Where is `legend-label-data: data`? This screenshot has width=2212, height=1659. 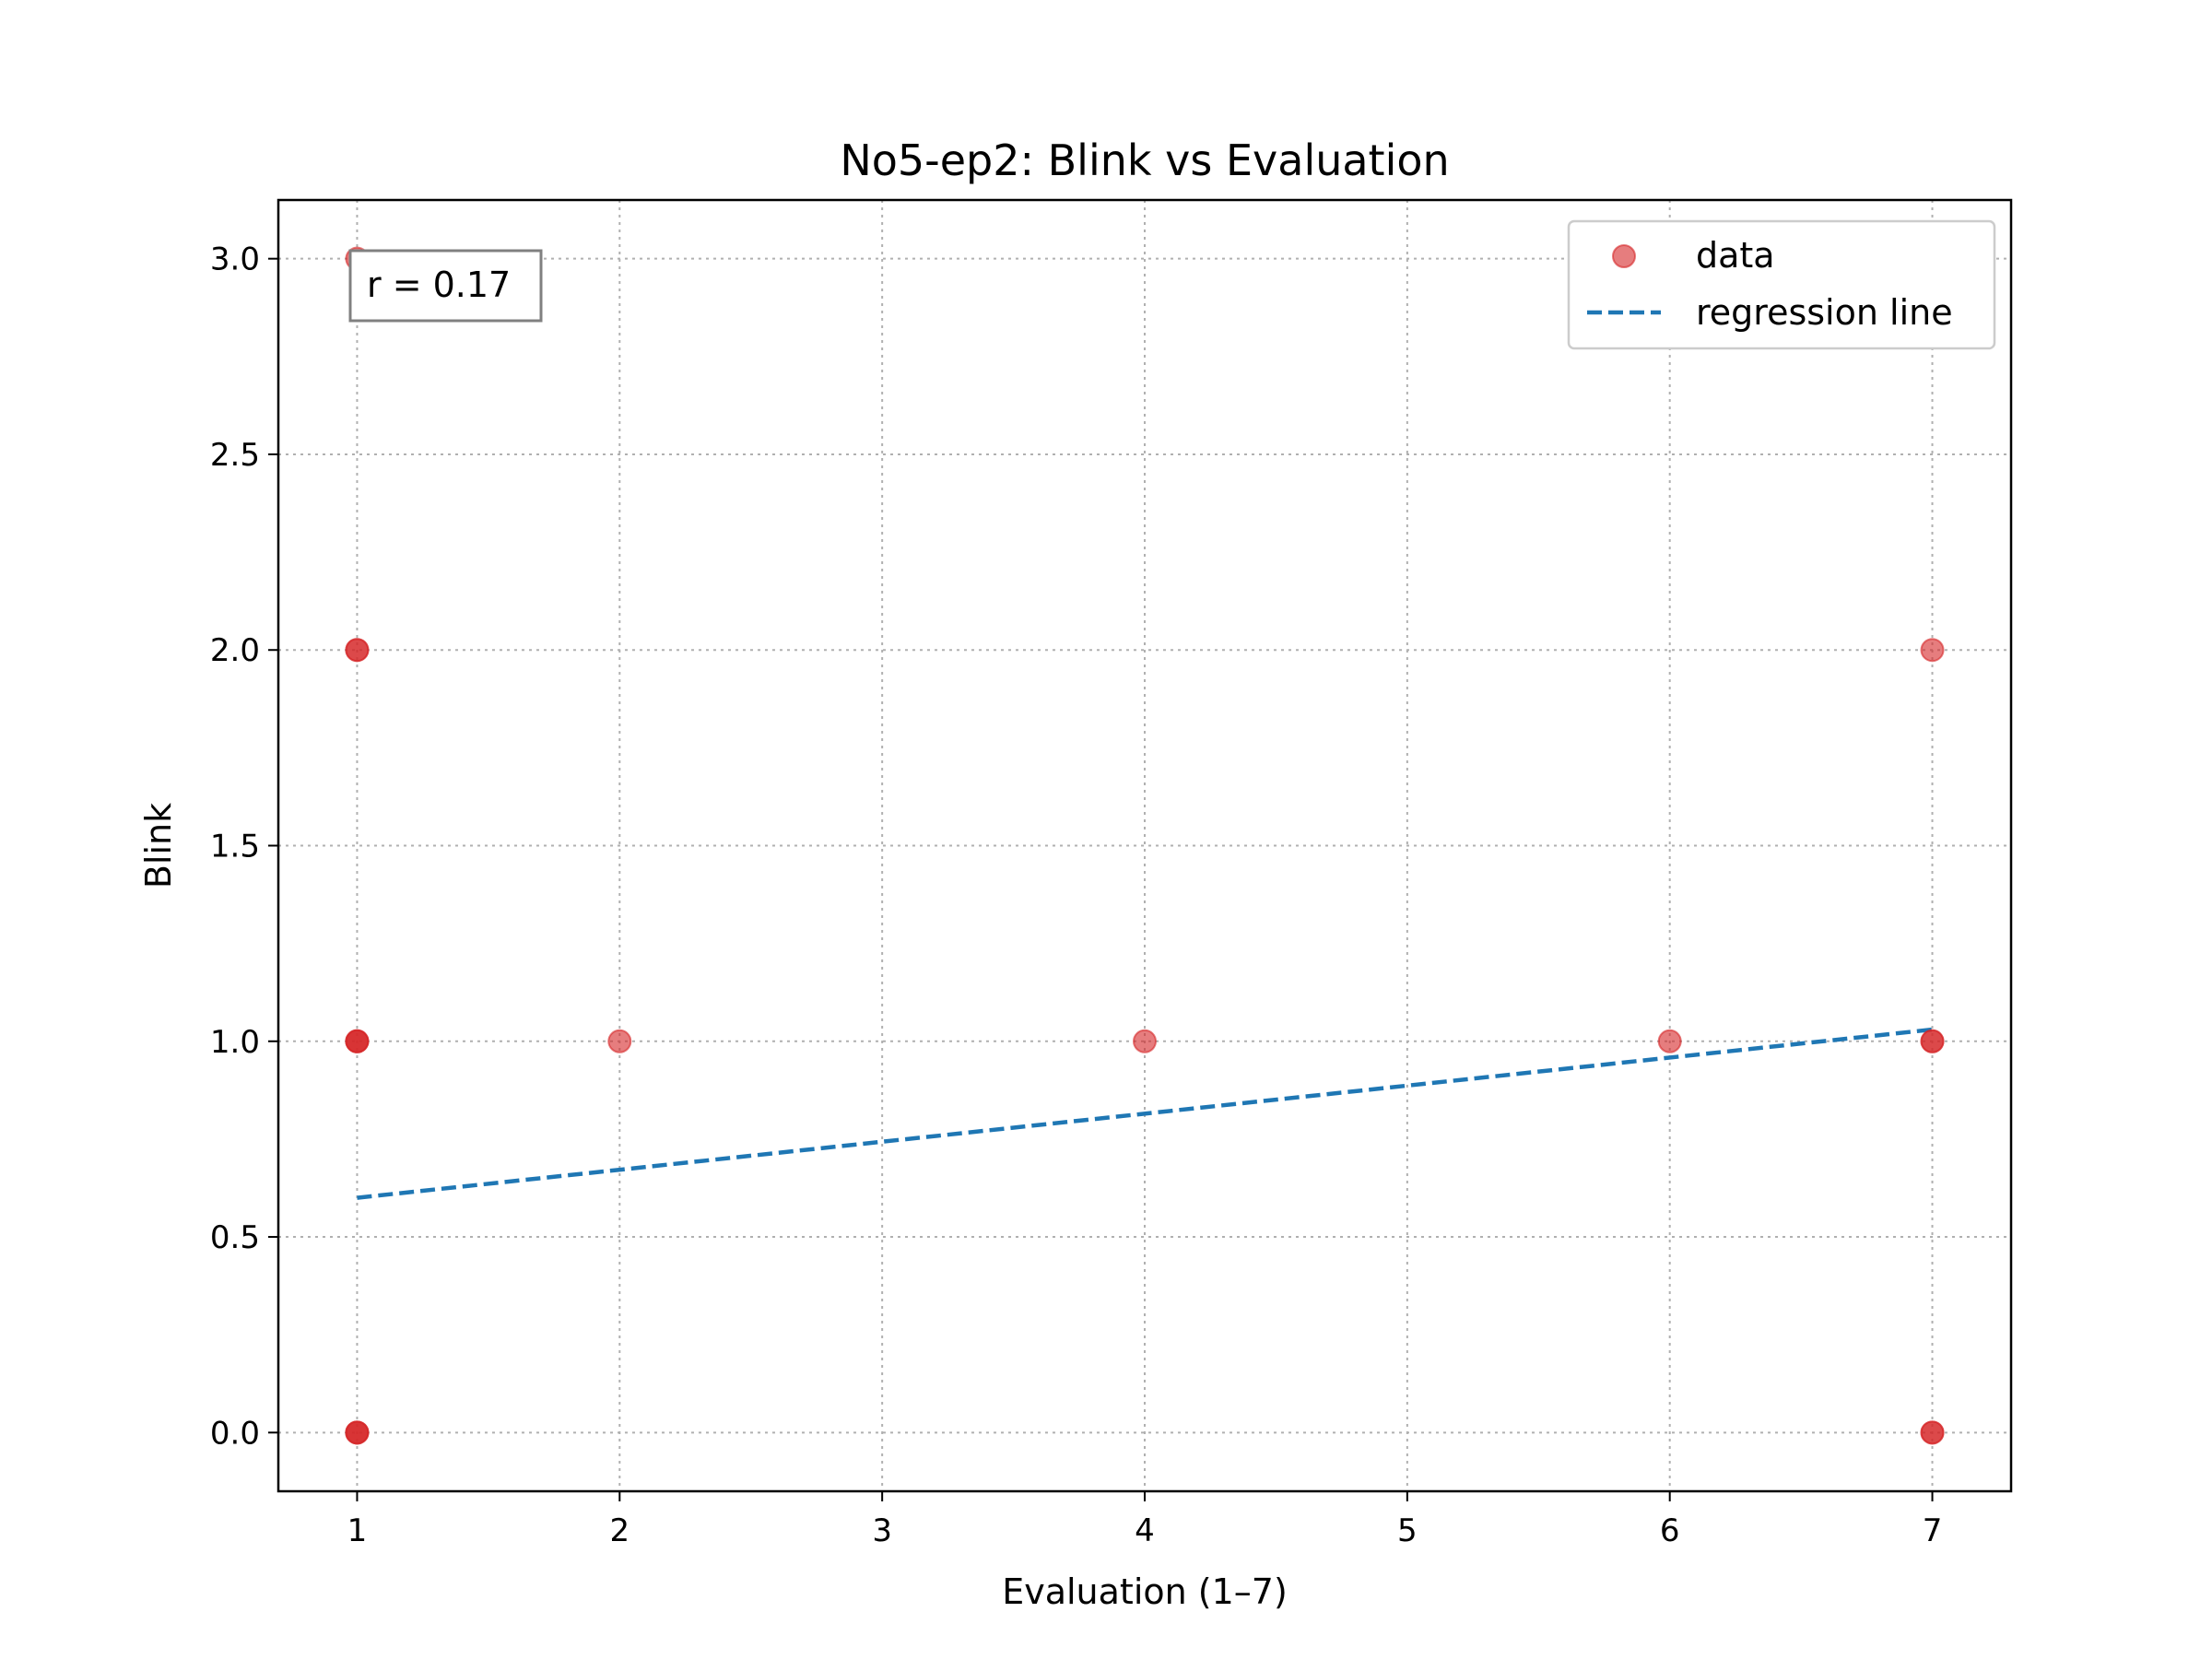
legend-label-data: data is located at coordinates (1735, 255).